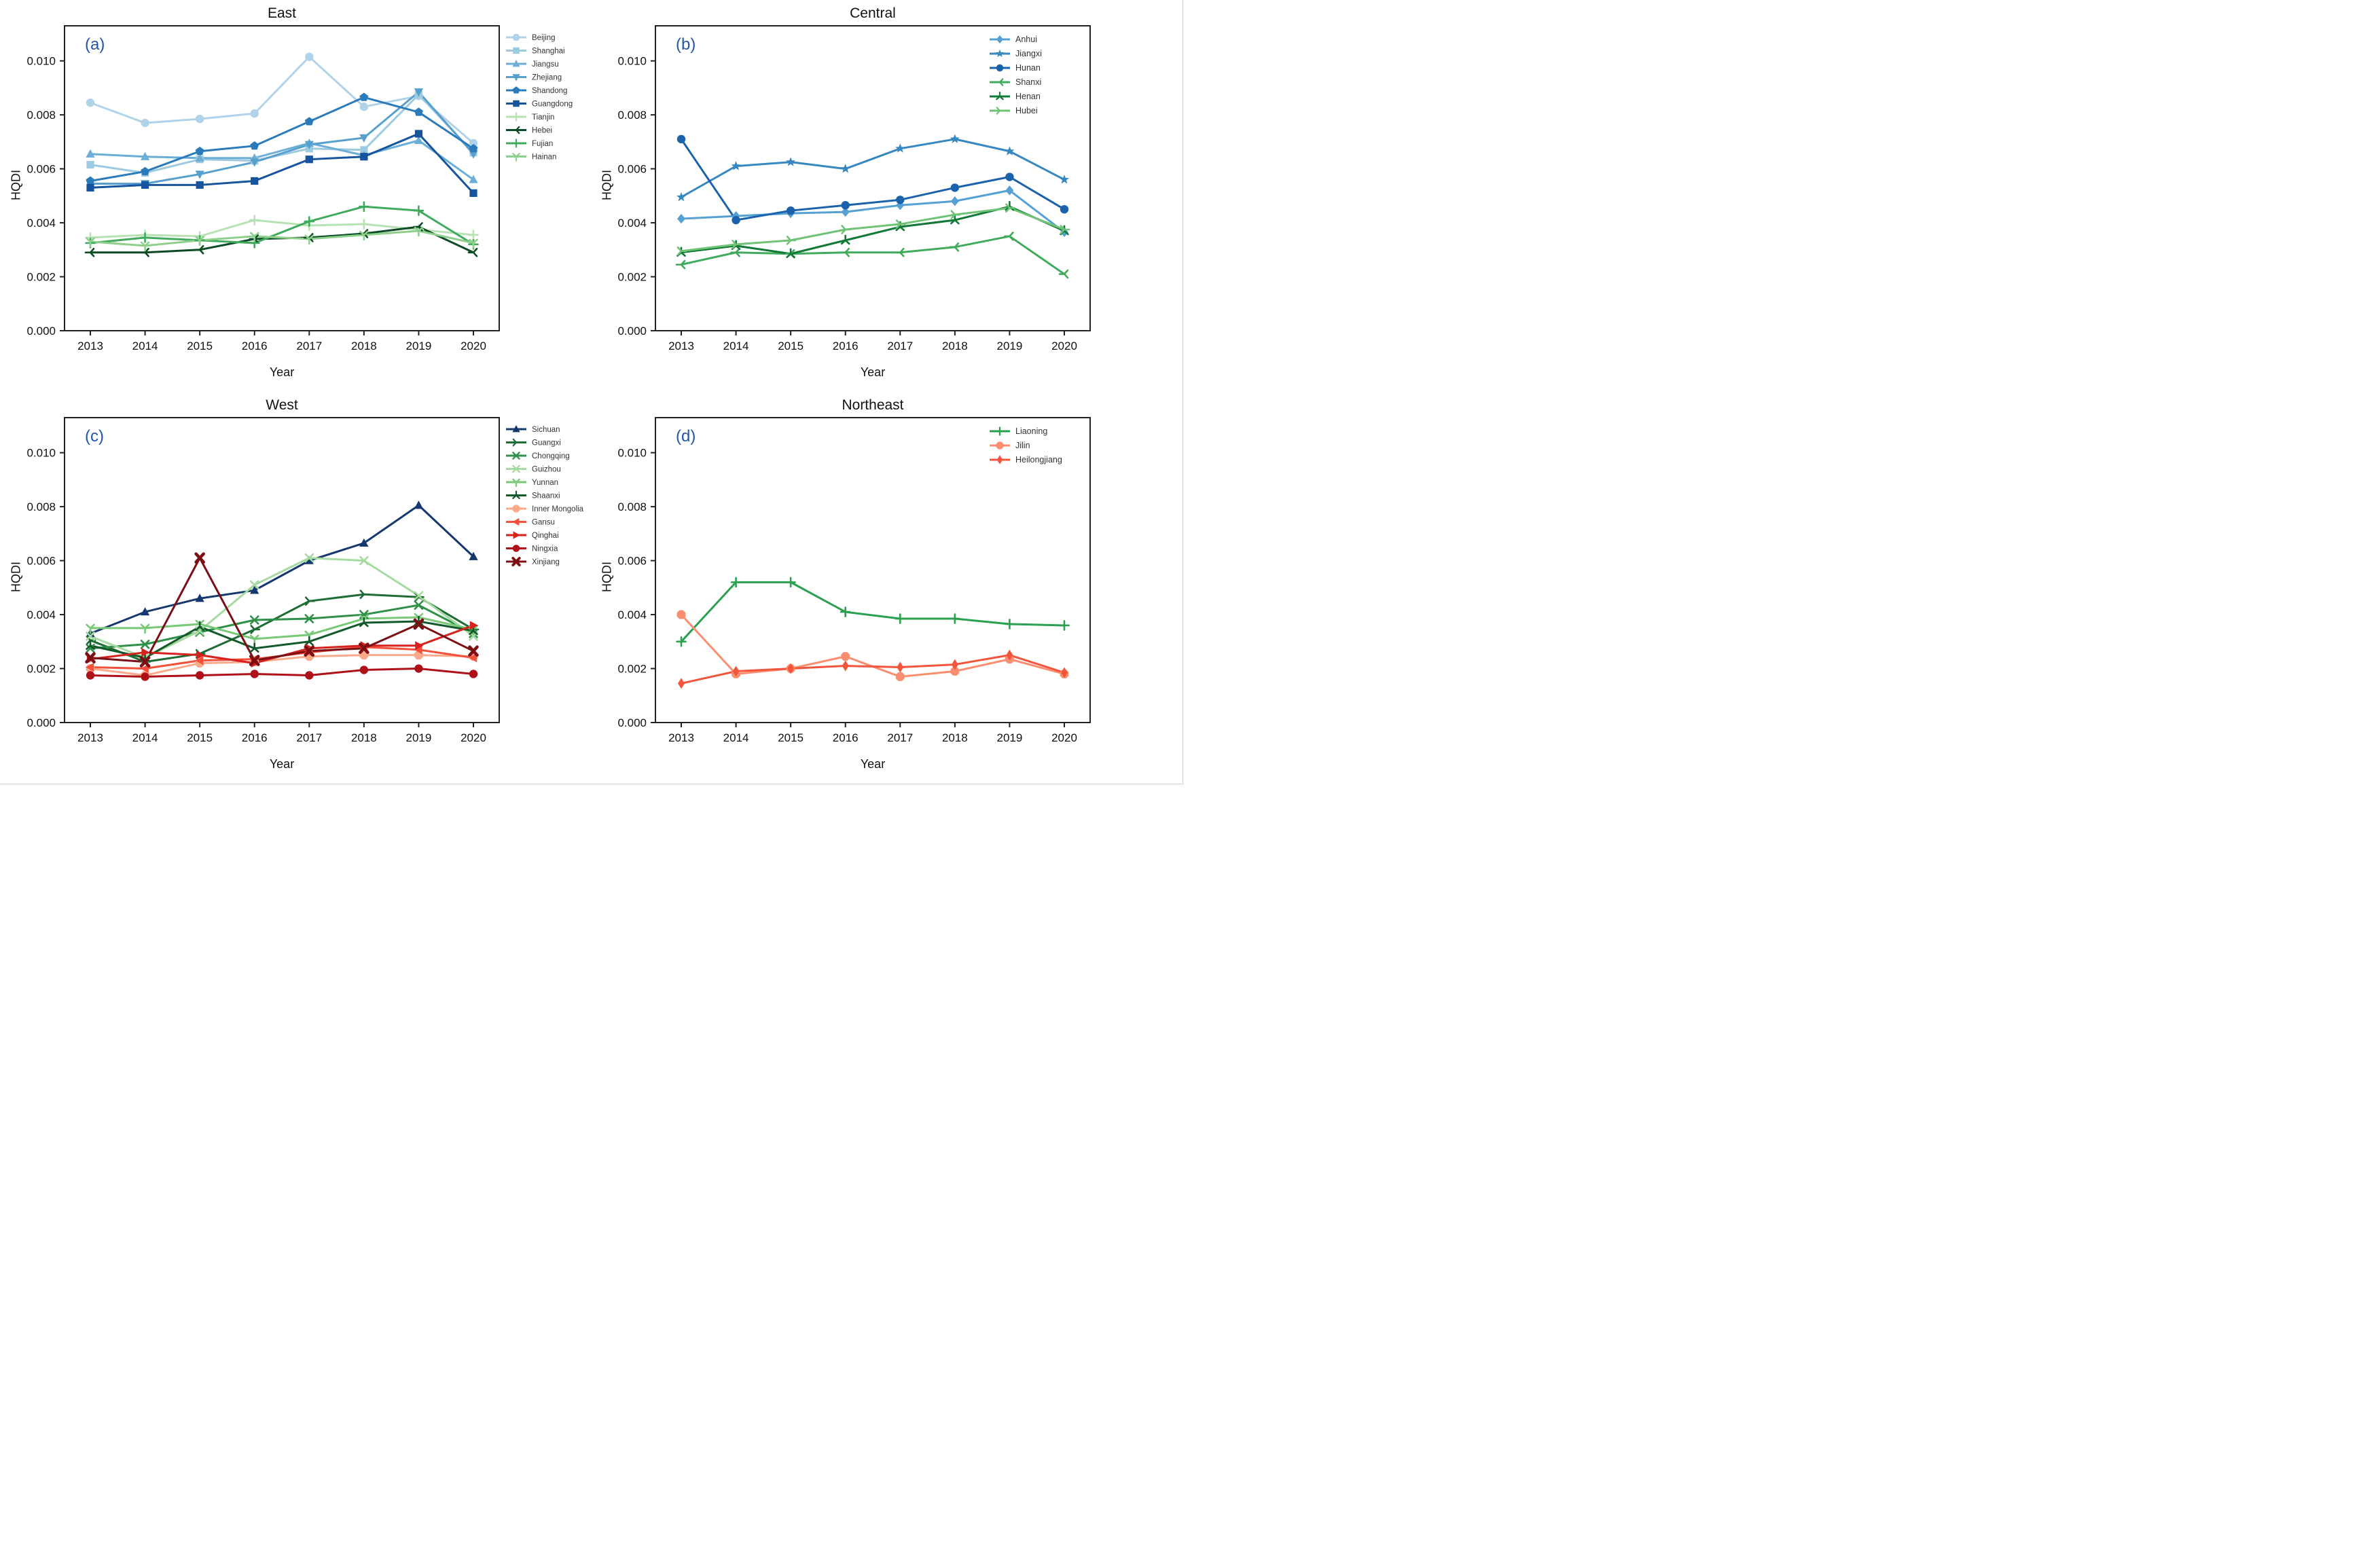 Image resolution: width=2365 pixels, height=1568 pixels. Describe the element at coordinates (516, 509) in the screenshot. I see `legend-marker-inner-mongolia` at that location.